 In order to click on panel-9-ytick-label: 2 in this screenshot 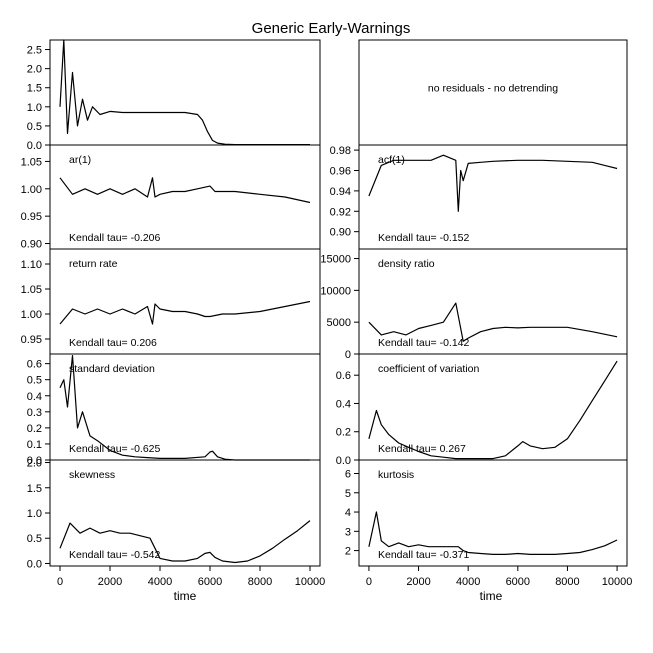, I will do `click(348, 552)`.